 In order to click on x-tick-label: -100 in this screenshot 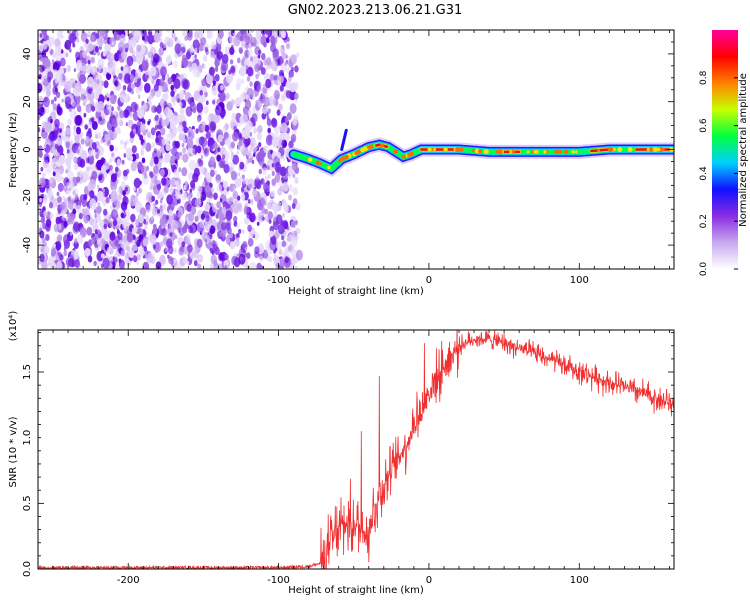, I will do `click(278, 280)`.